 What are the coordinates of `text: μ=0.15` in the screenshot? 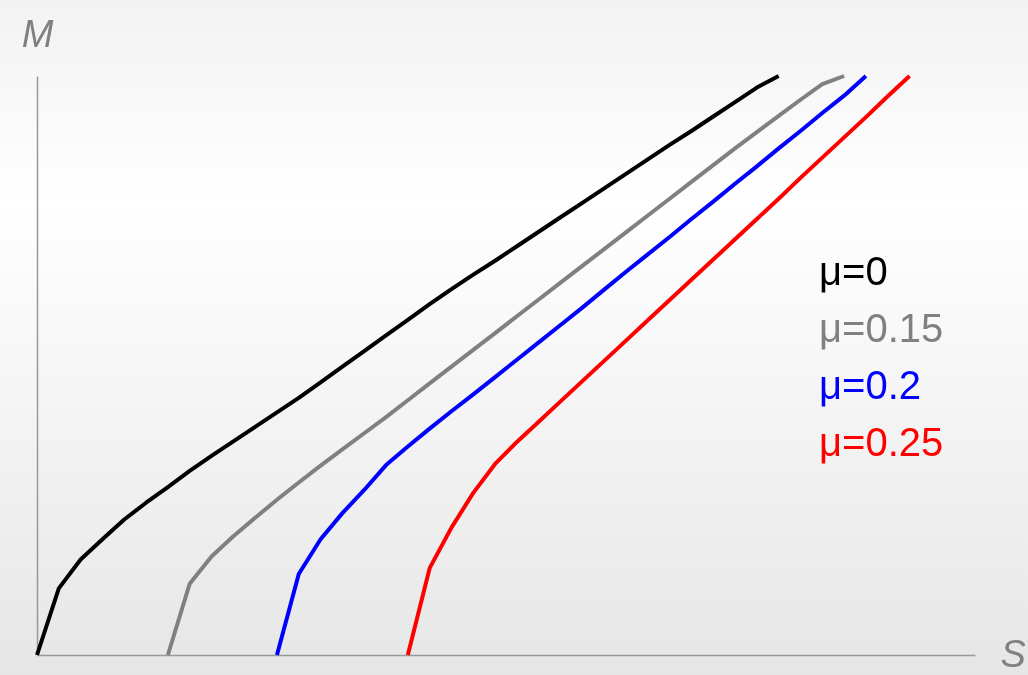 It's located at (881, 328).